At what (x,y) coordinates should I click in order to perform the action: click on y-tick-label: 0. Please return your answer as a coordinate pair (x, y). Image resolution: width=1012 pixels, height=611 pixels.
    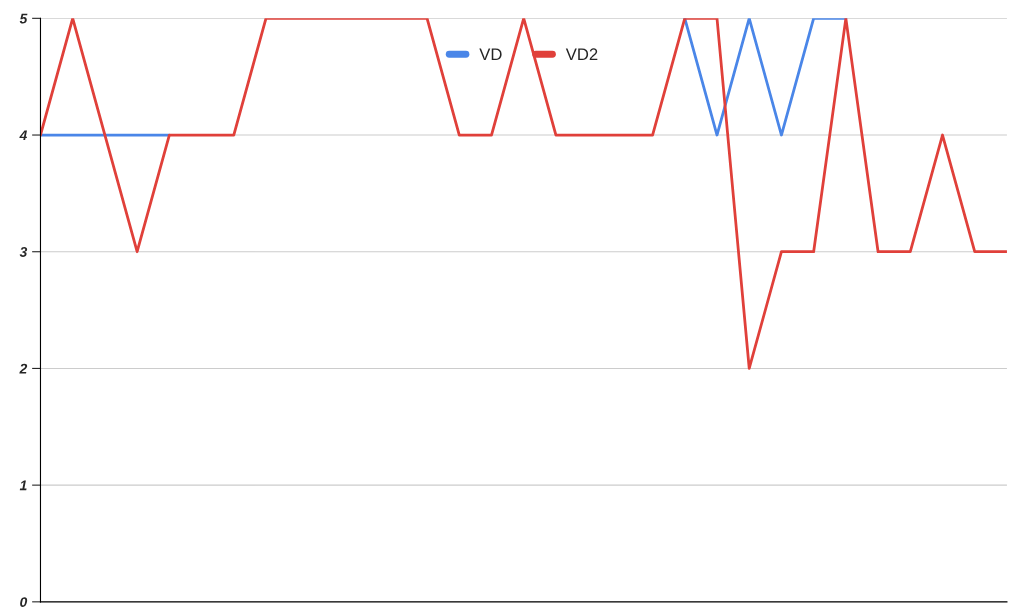
    Looking at the image, I should click on (24, 602).